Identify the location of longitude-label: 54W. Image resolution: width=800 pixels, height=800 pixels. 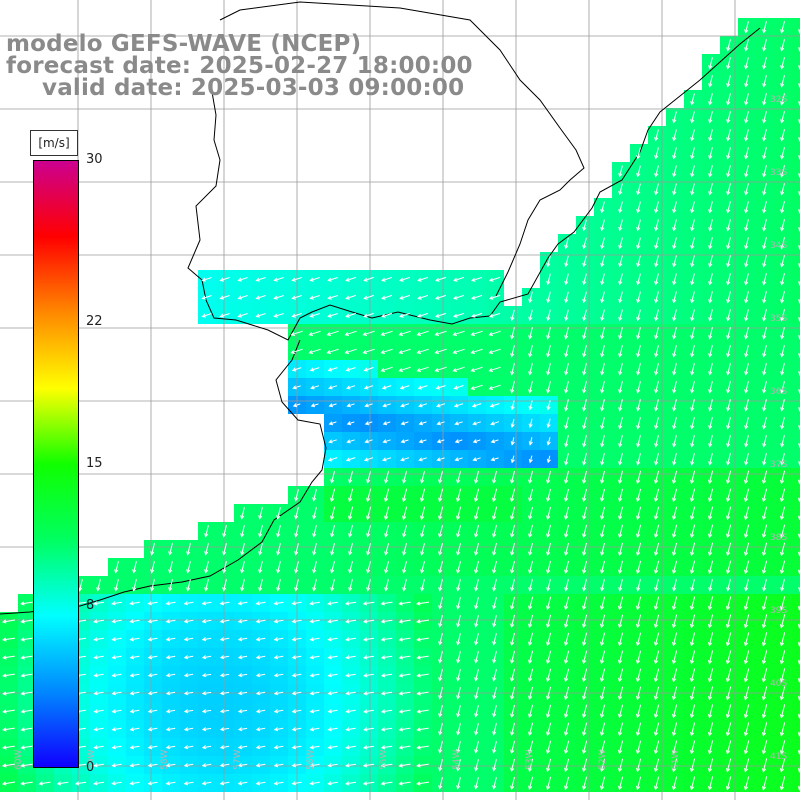
(457, 759).